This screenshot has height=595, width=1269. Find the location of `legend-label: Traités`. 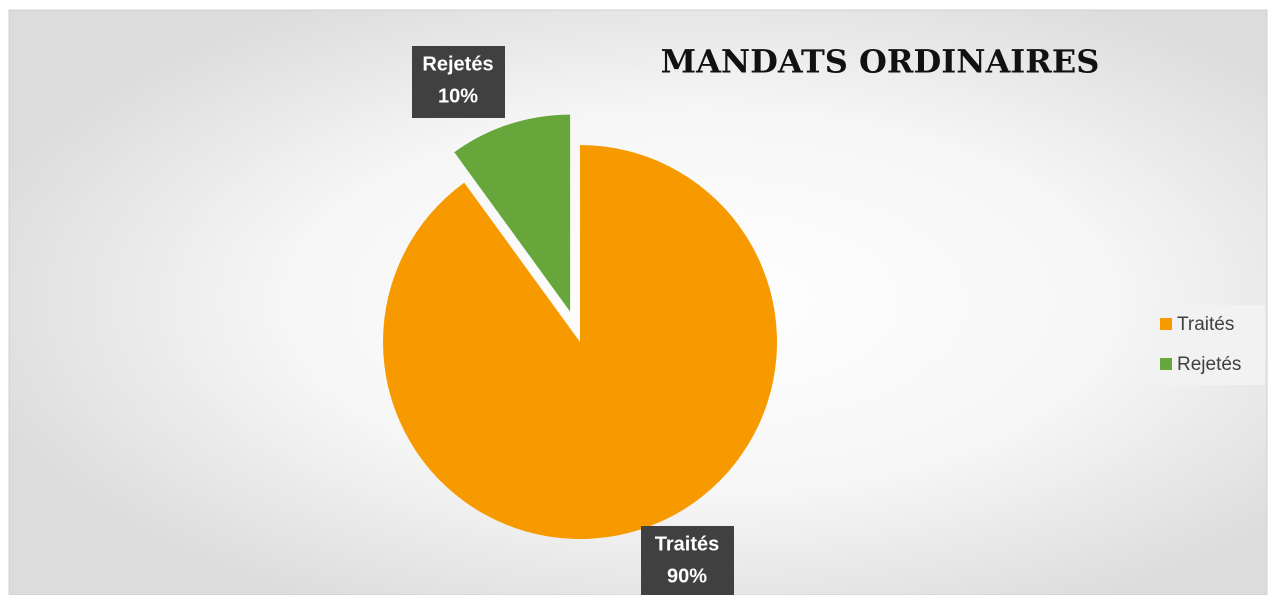

legend-label: Traités is located at coordinates (1205, 324).